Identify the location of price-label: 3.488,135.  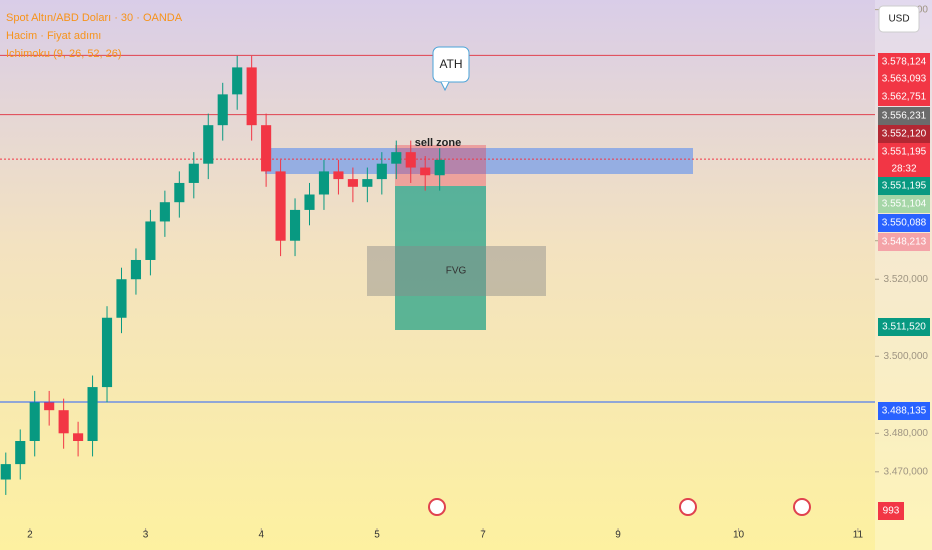
(904, 411).